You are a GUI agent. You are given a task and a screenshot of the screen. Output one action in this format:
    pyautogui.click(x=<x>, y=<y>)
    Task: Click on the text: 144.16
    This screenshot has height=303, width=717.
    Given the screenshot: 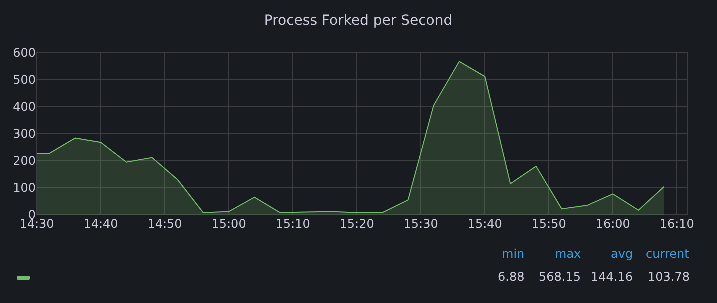 What is the action you would take?
    pyautogui.click(x=612, y=277)
    